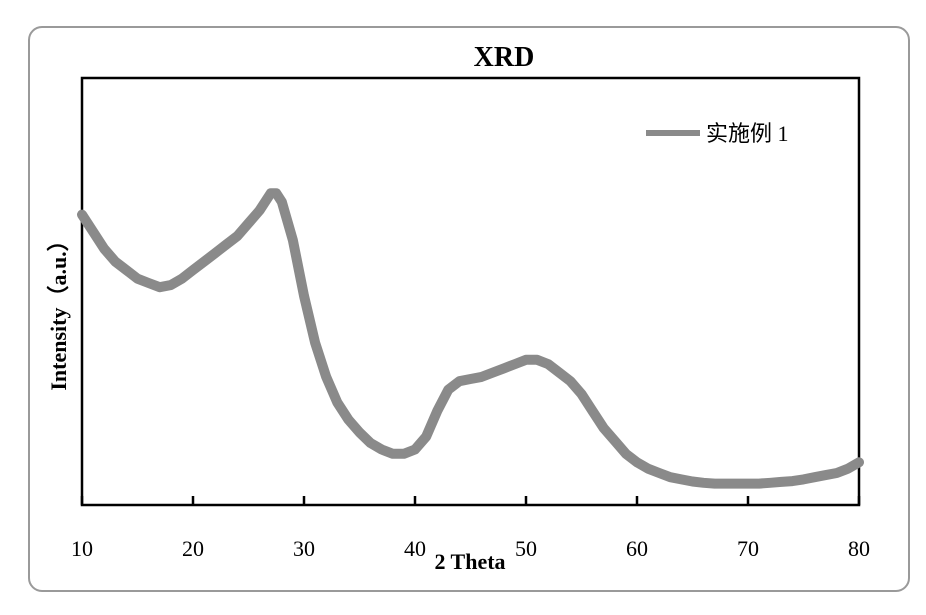 The width and height of the screenshot is (926, 615). Describe the element at coordinates (526, 548) in the screenshot. I see `x-tick-label-50: 50` at that location.